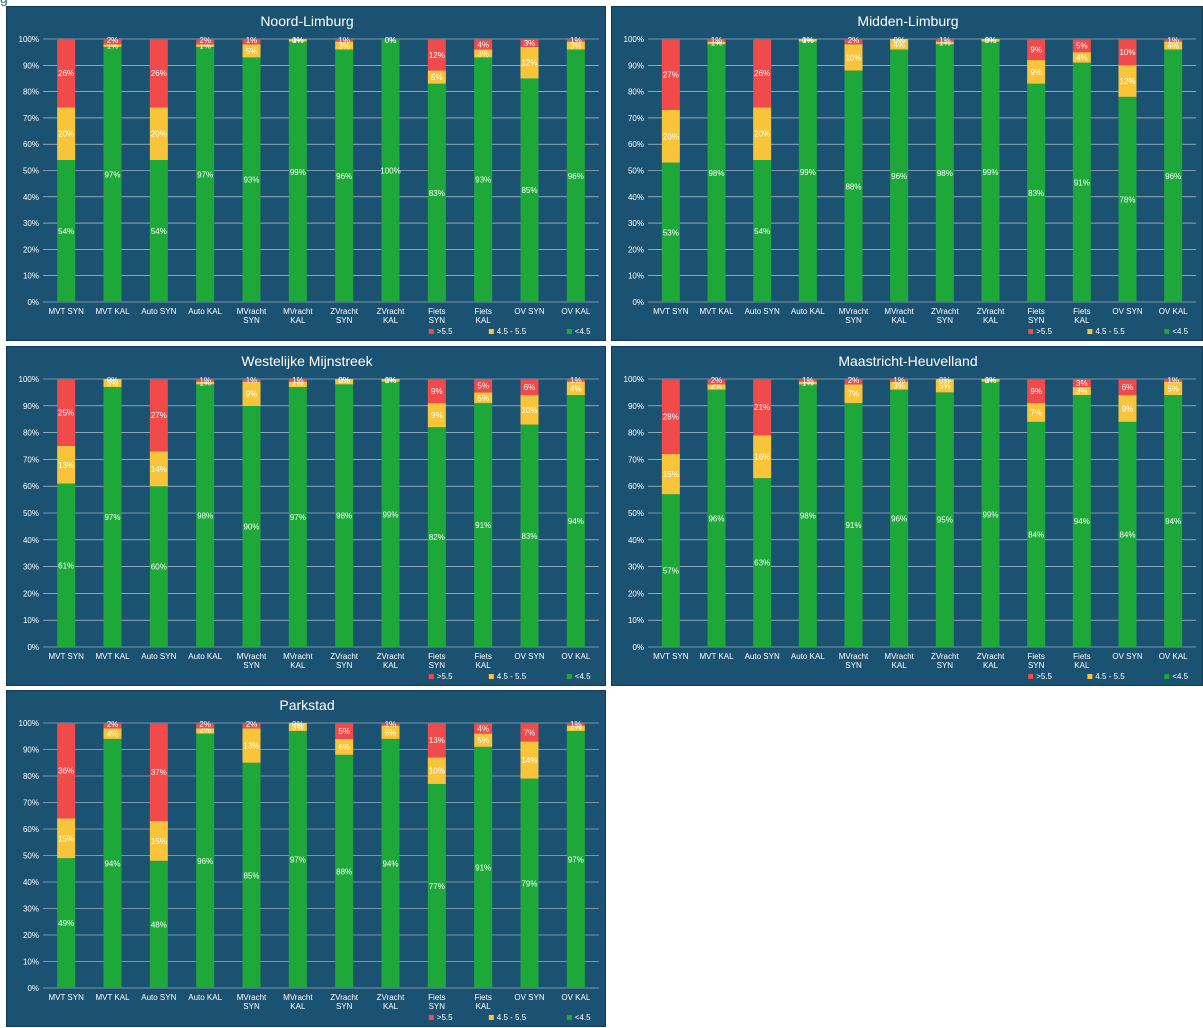  What do you see at coordinates (854, 661) in the screenshot?
I see `x-tick-label: MVracht SYN` at bounding box center [854, 661].